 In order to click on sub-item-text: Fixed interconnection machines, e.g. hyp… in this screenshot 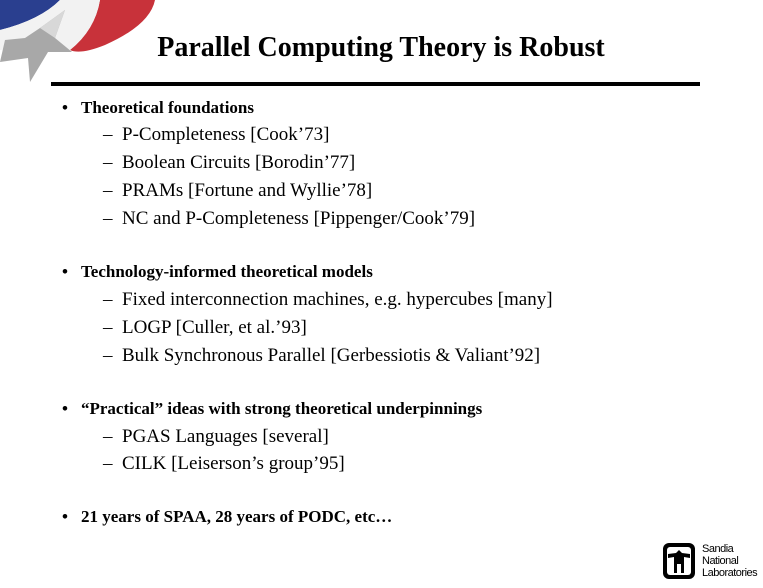, I will do `click(337, 299)`.